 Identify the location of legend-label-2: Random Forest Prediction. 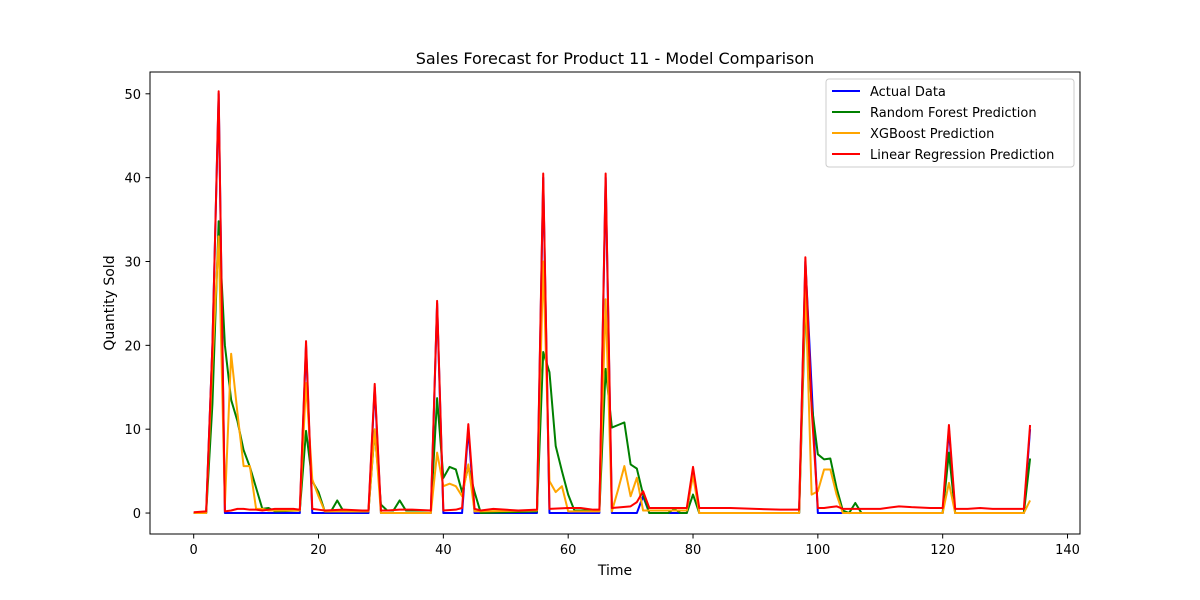
(953, 113).